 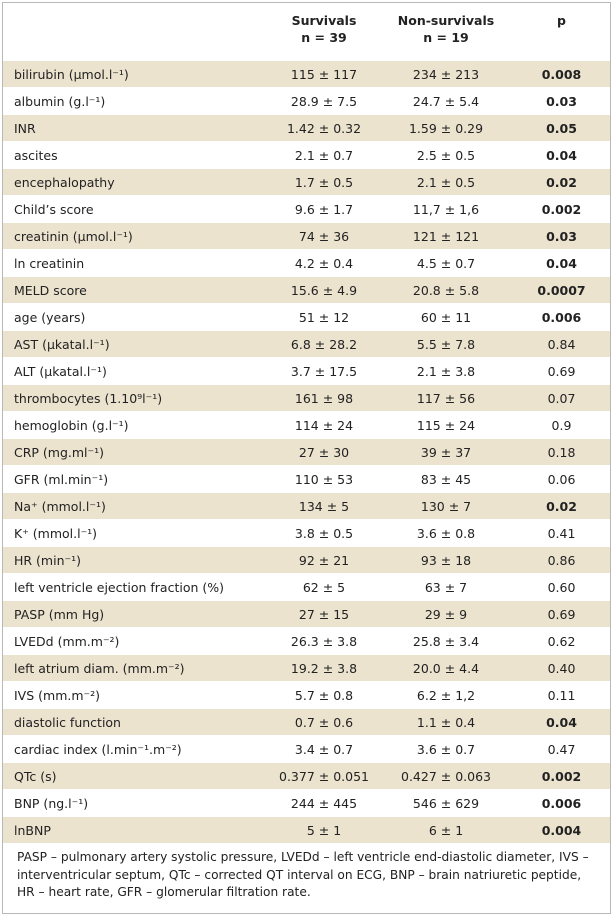 I want to click on row-label: QTc (s), so click(x=136, y=776).